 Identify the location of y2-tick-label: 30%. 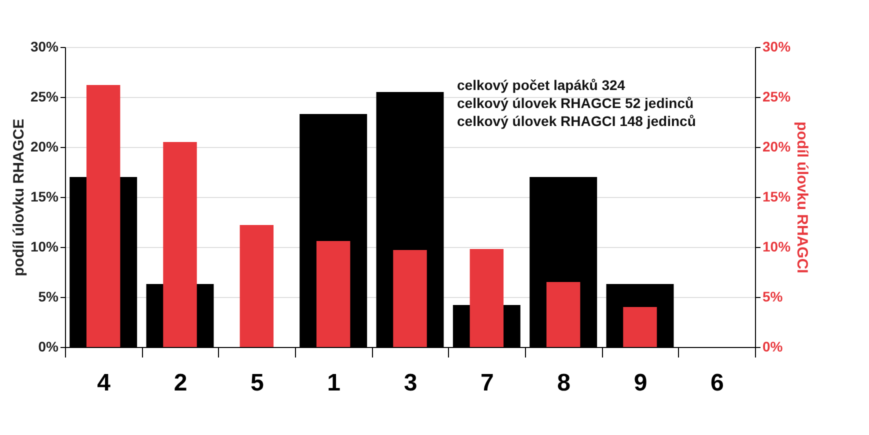
(777, 46).